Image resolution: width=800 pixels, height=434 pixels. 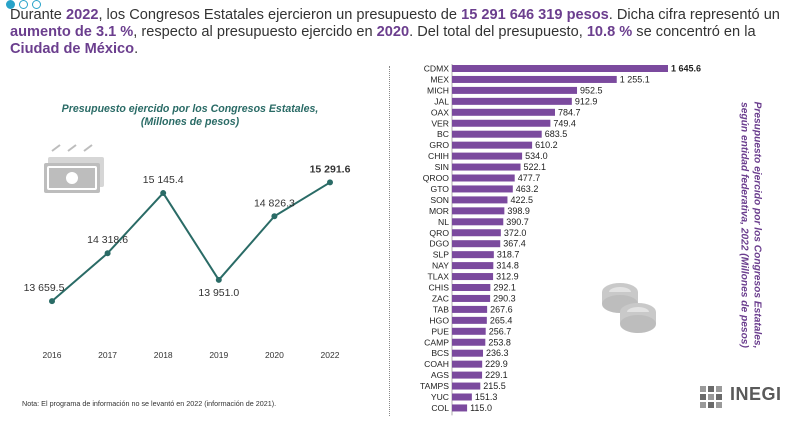 What do you see at coordinates (440, 375) in the screenshot?
I see `bar-category-label: AGS` at bounding box center [440, 375].